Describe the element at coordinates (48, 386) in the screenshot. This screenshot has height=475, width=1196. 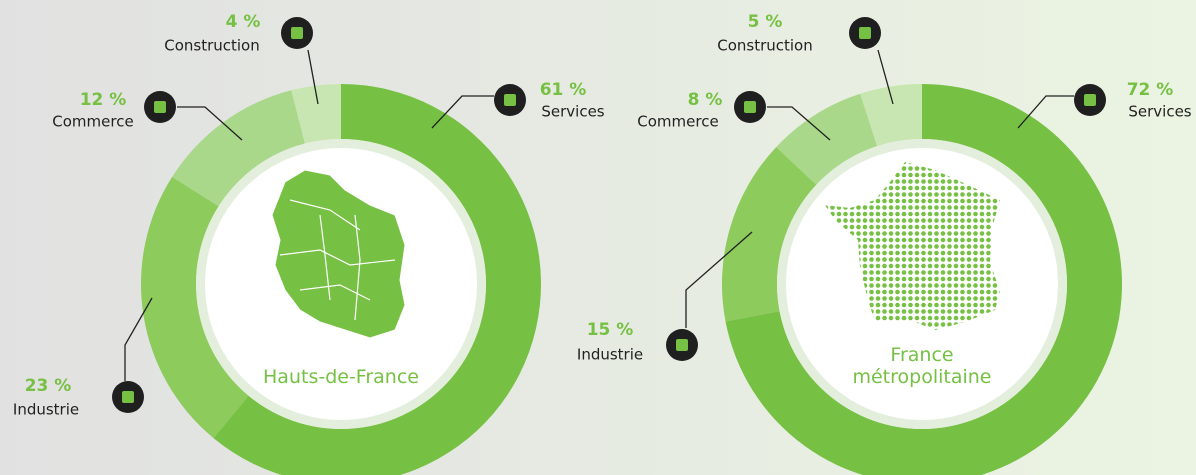
I see `value-label: 23 %` at that location.